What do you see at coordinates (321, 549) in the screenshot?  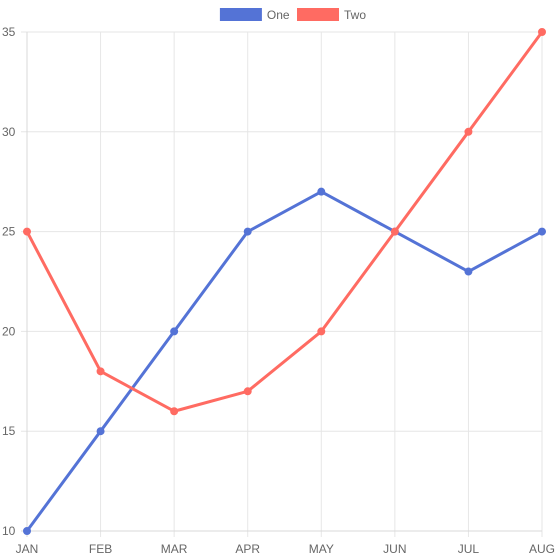 I see `x-tick-label: MAY` at bounding box center [321, 549].